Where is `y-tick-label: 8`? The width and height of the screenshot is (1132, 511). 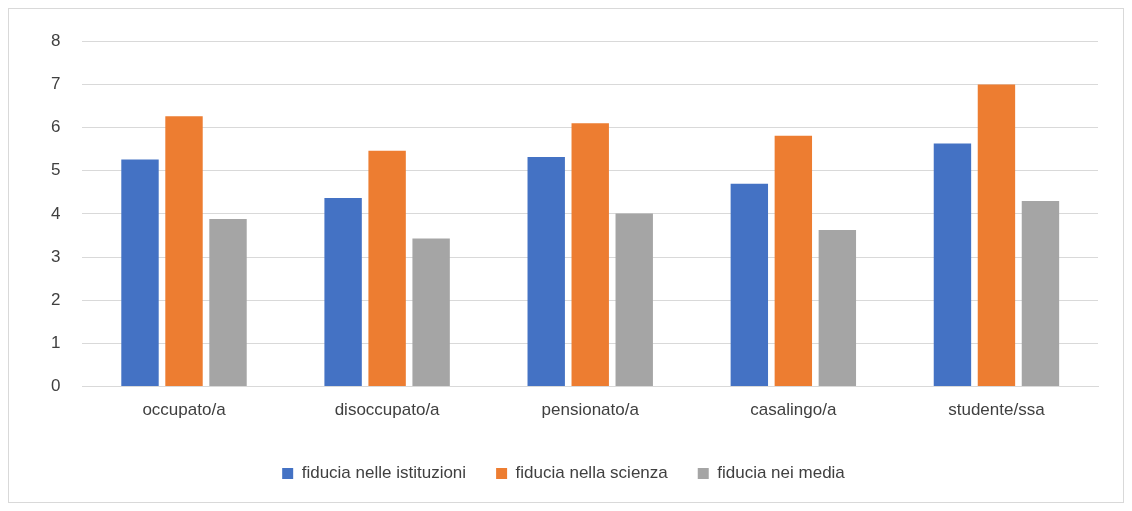
y-tick-label: 8 is located at coordinates (55, 40).